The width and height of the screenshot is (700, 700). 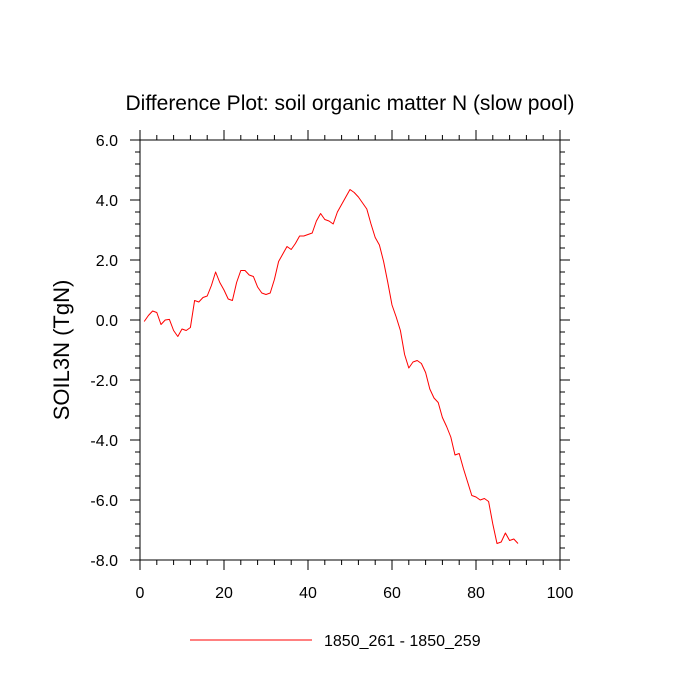 I want to click on x-tick-label: 40, so click(x=308, y=593).